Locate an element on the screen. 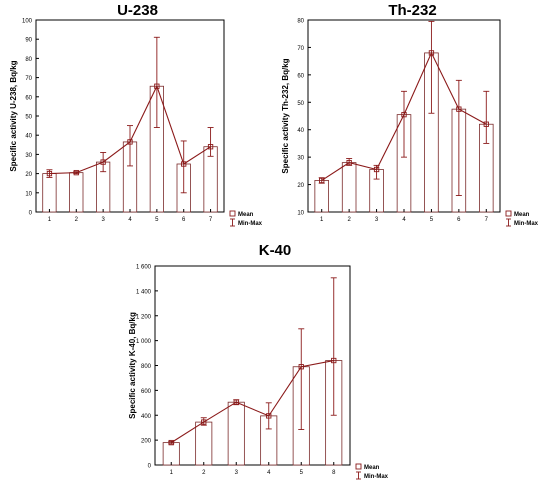  y-tick-label: 400 is located at coordinates (146, 417).